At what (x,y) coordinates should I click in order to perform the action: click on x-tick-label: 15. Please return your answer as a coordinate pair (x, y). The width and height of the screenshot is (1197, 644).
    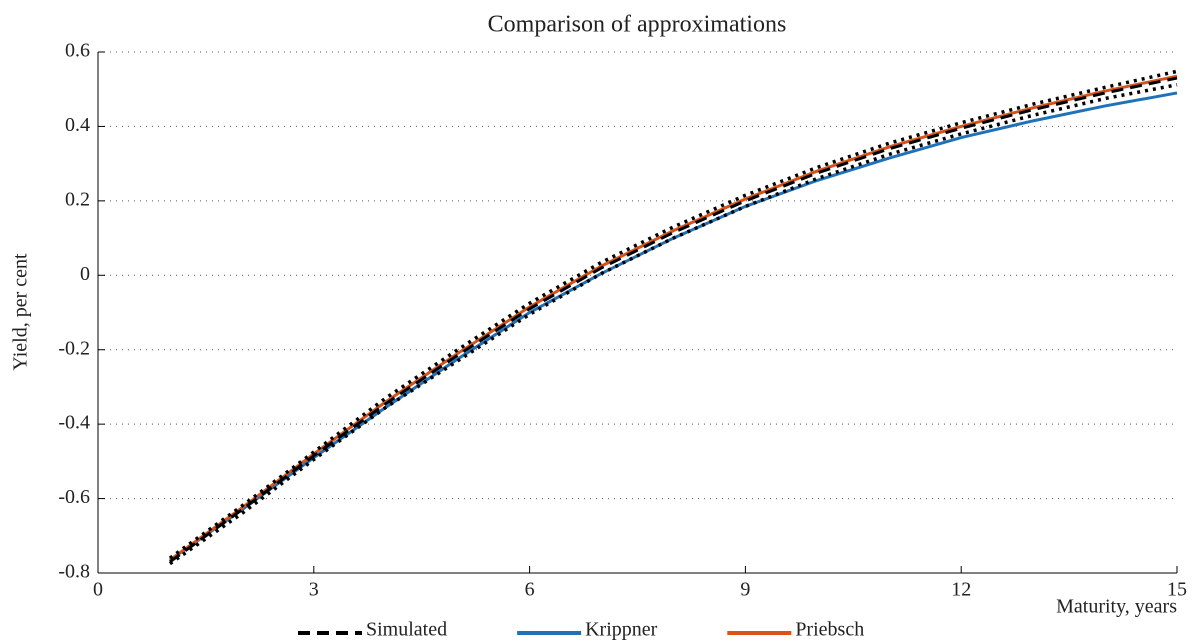
    Looking at the image, I should click on (1177, 590).